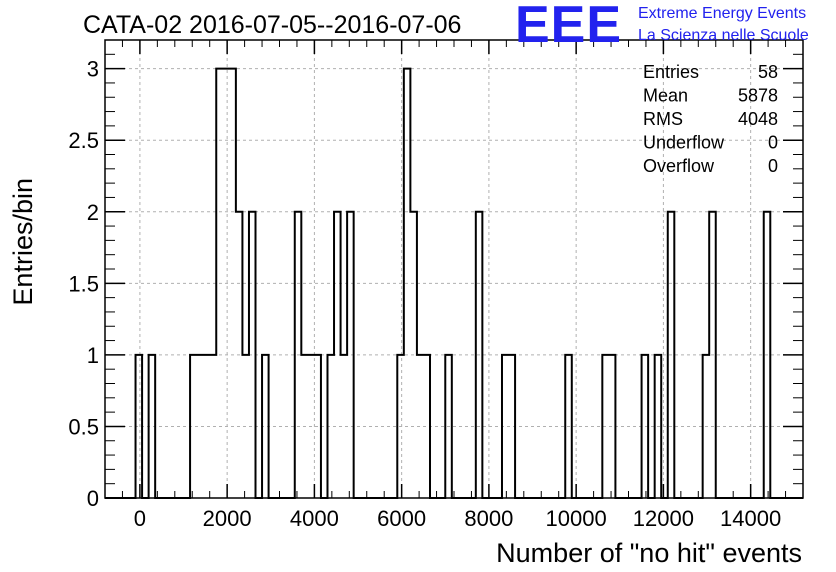  I want to click on chart-title: CATA-02 2016-07-05--2016-07-06, so click(272, 25).